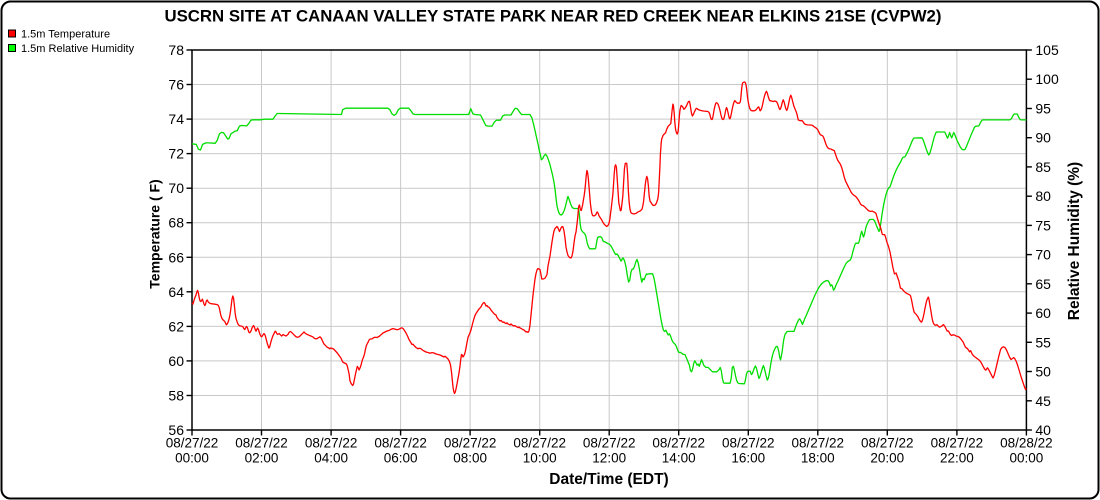  I want to click on svg-text: 16:00, so click(748, 458).